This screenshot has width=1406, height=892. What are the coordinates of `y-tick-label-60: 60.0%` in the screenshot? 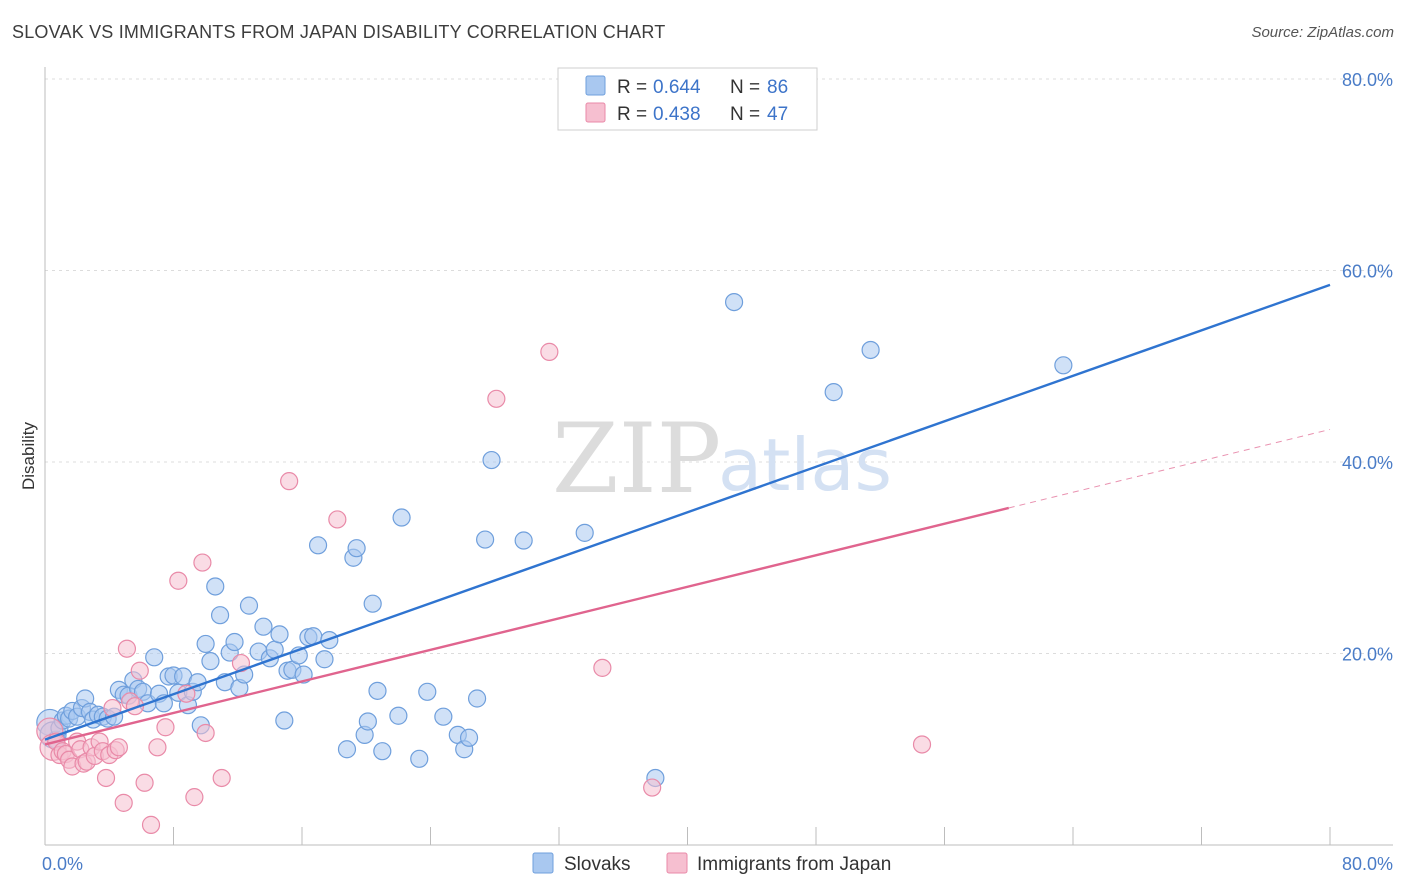 It's located at (1367, 272).